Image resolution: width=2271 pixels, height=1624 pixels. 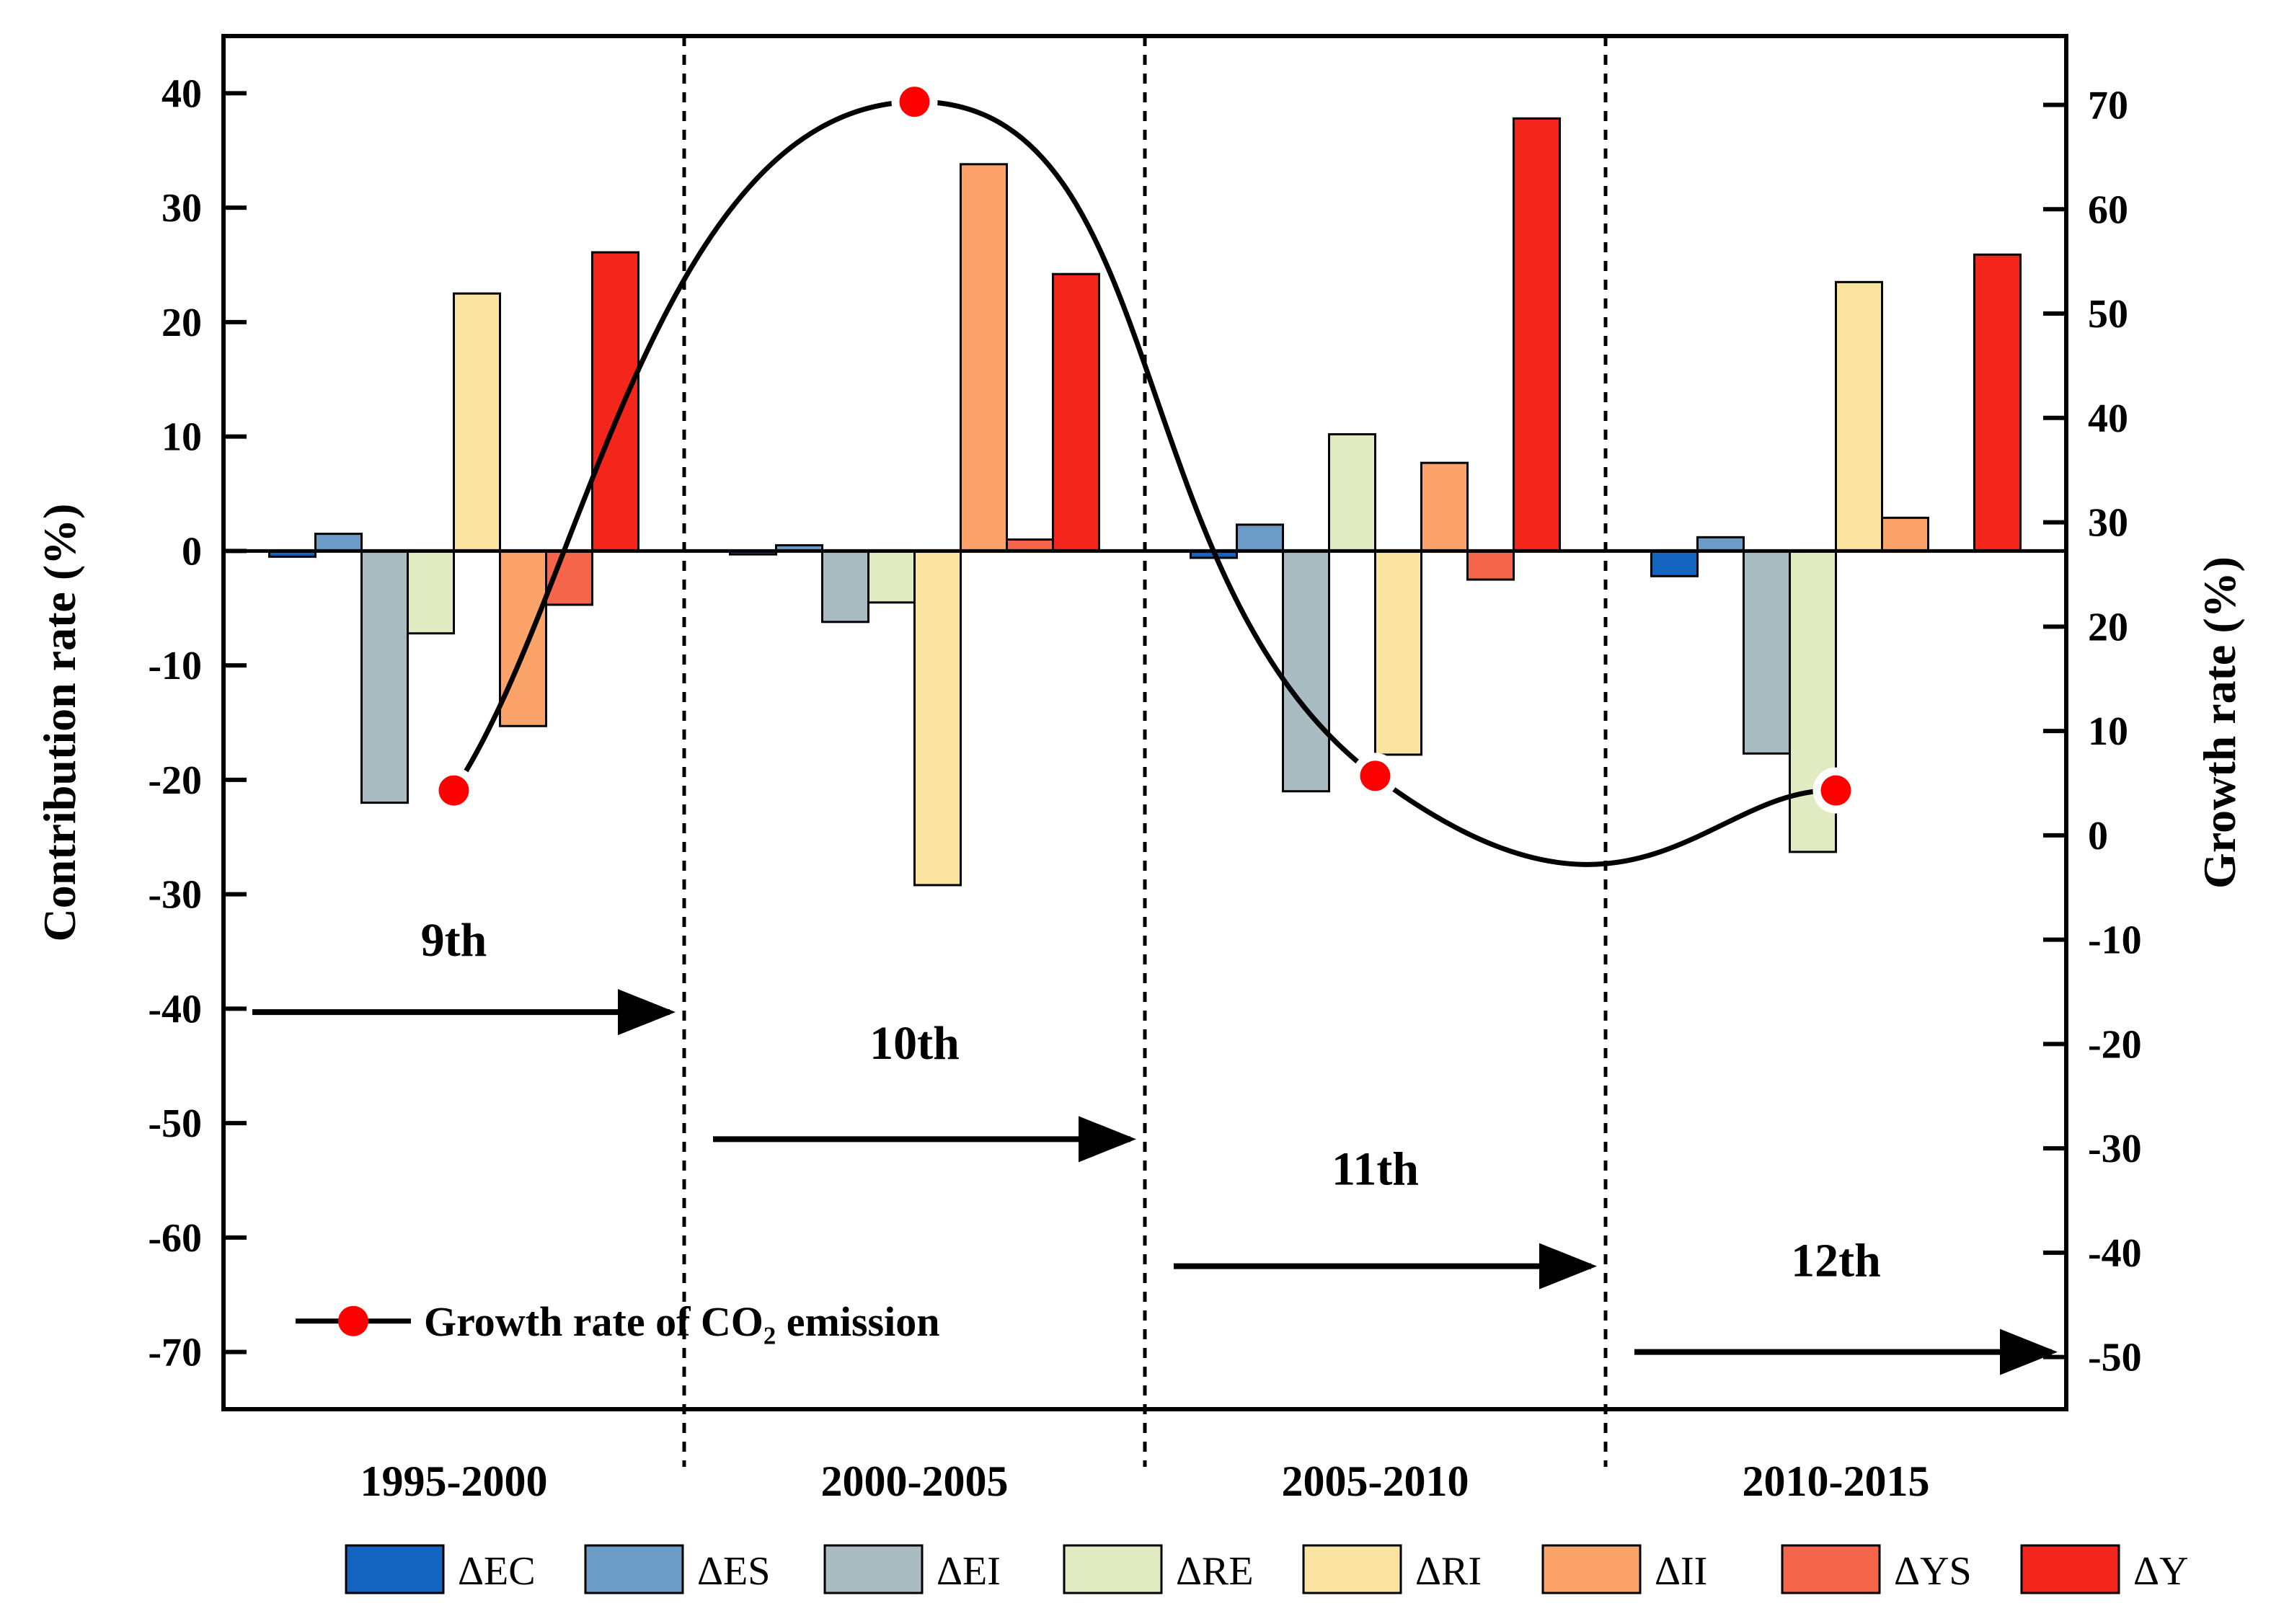 I want to click on y2-tick-label: 30, so click(x=2108, y=523).